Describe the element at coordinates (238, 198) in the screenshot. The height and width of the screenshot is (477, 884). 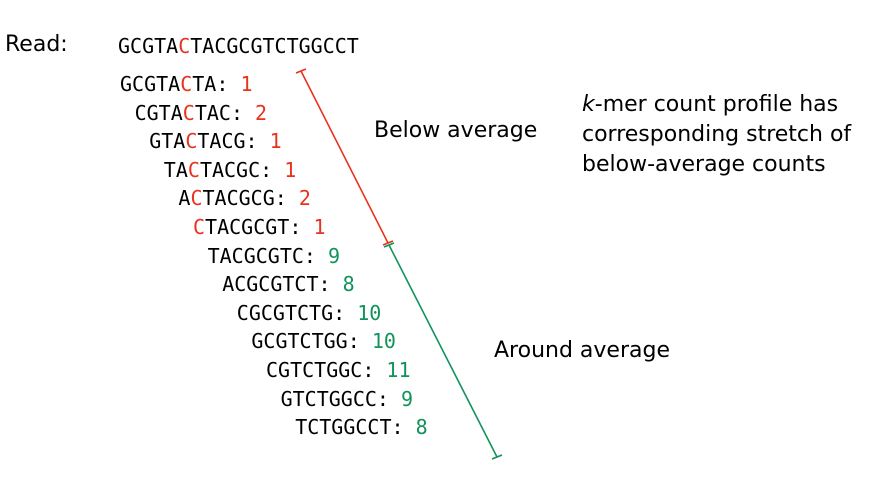
I see `kmer-sequence-suffix: TACGCG` at that location.